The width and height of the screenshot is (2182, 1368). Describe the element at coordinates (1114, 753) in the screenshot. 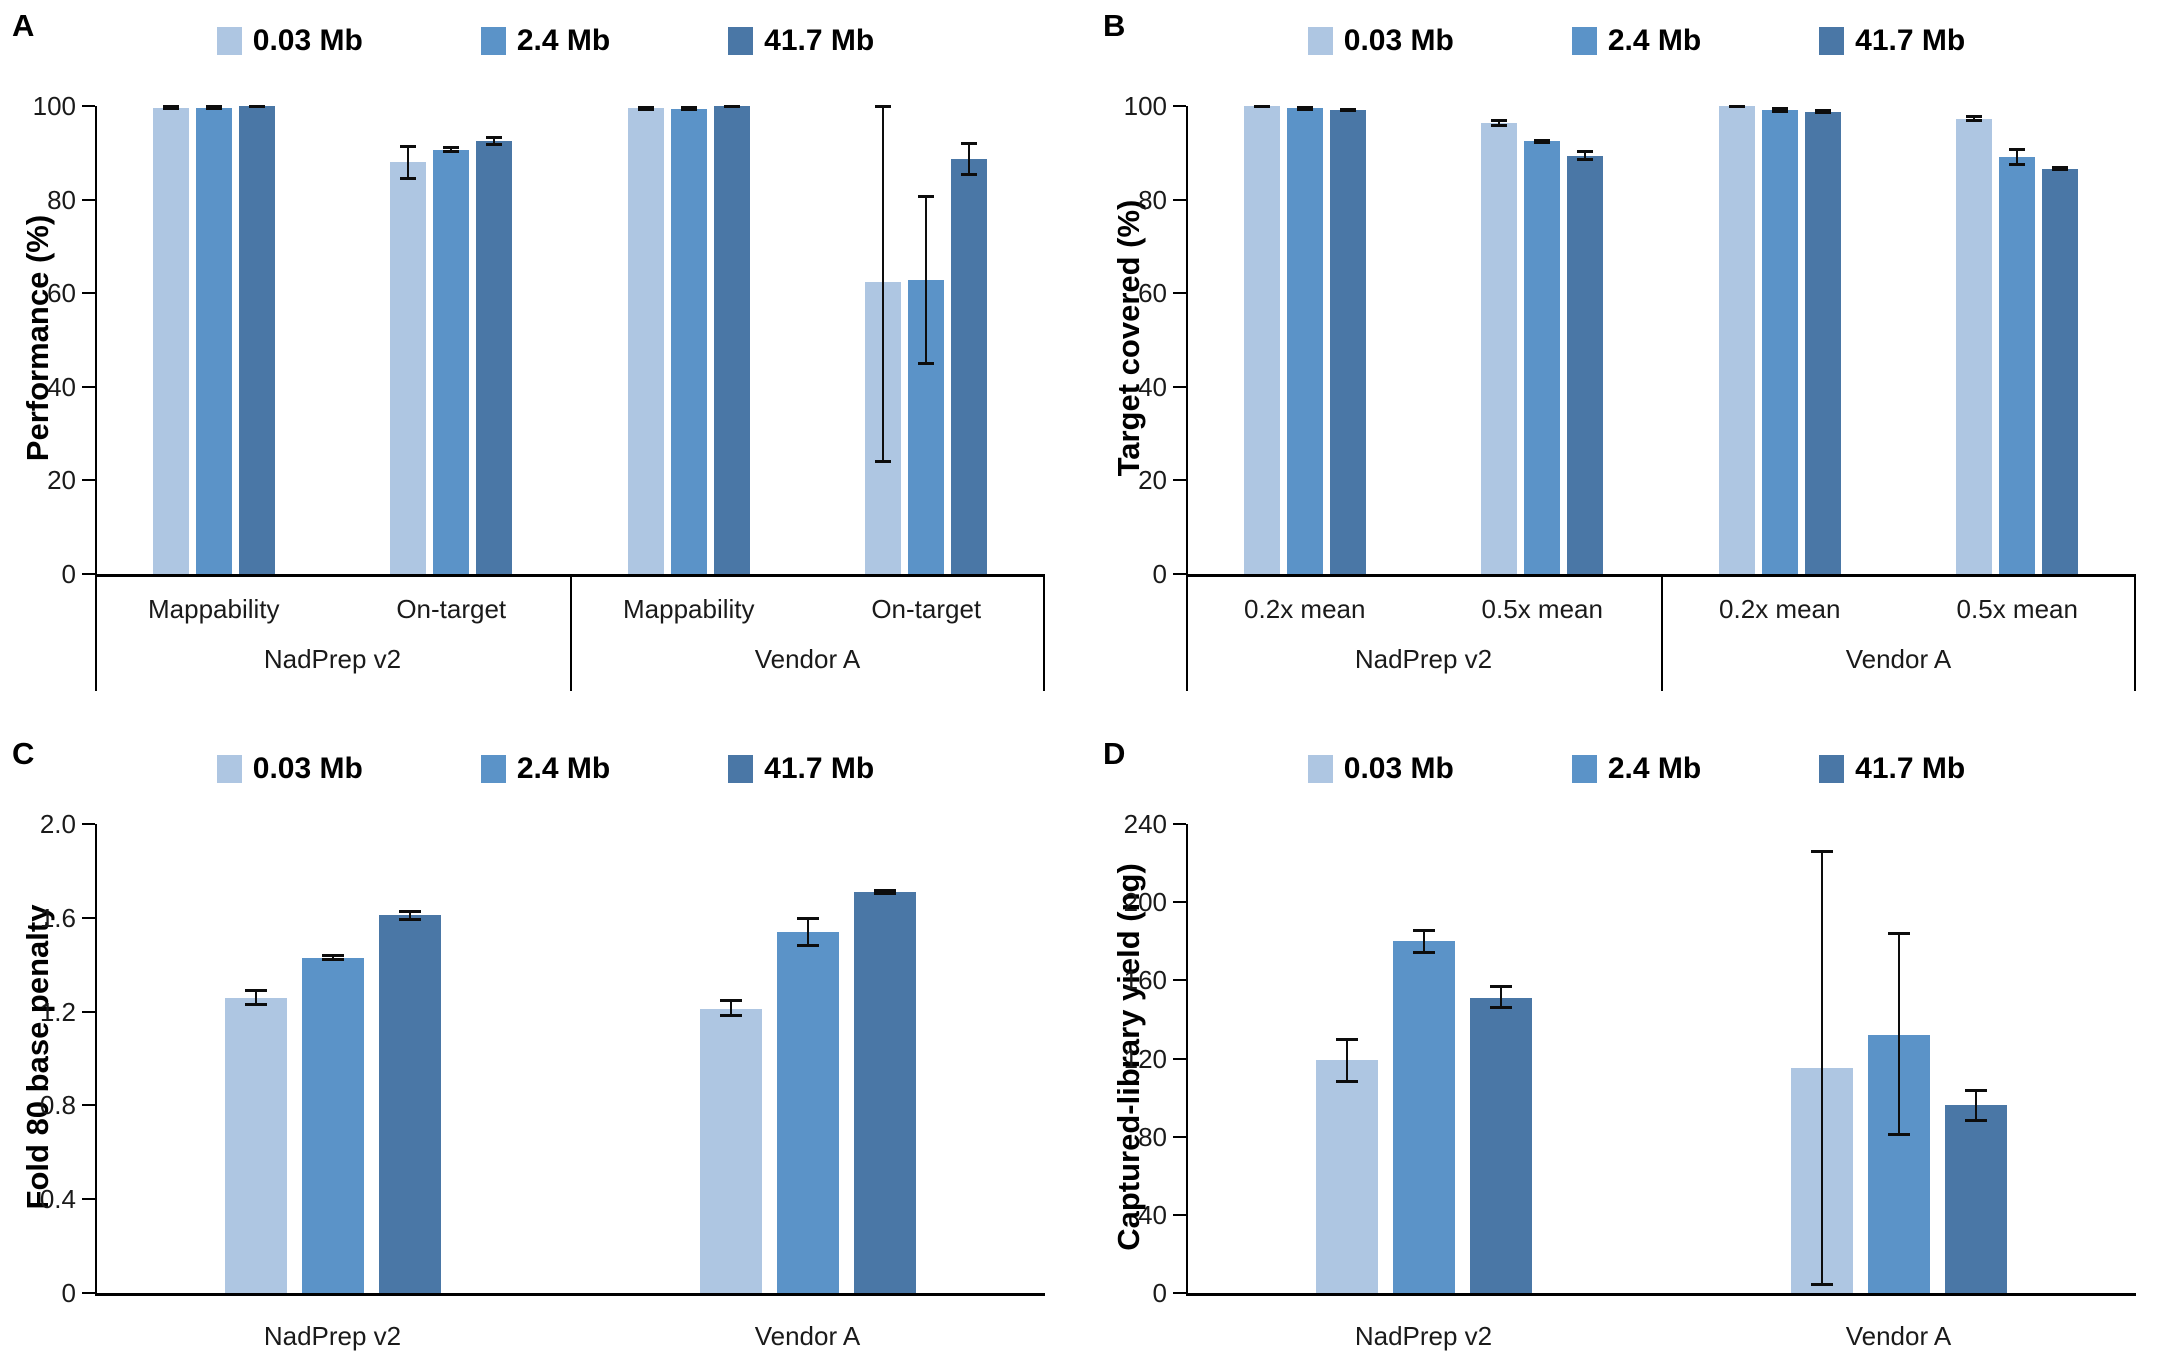

I see `panel-label: D` at that location.